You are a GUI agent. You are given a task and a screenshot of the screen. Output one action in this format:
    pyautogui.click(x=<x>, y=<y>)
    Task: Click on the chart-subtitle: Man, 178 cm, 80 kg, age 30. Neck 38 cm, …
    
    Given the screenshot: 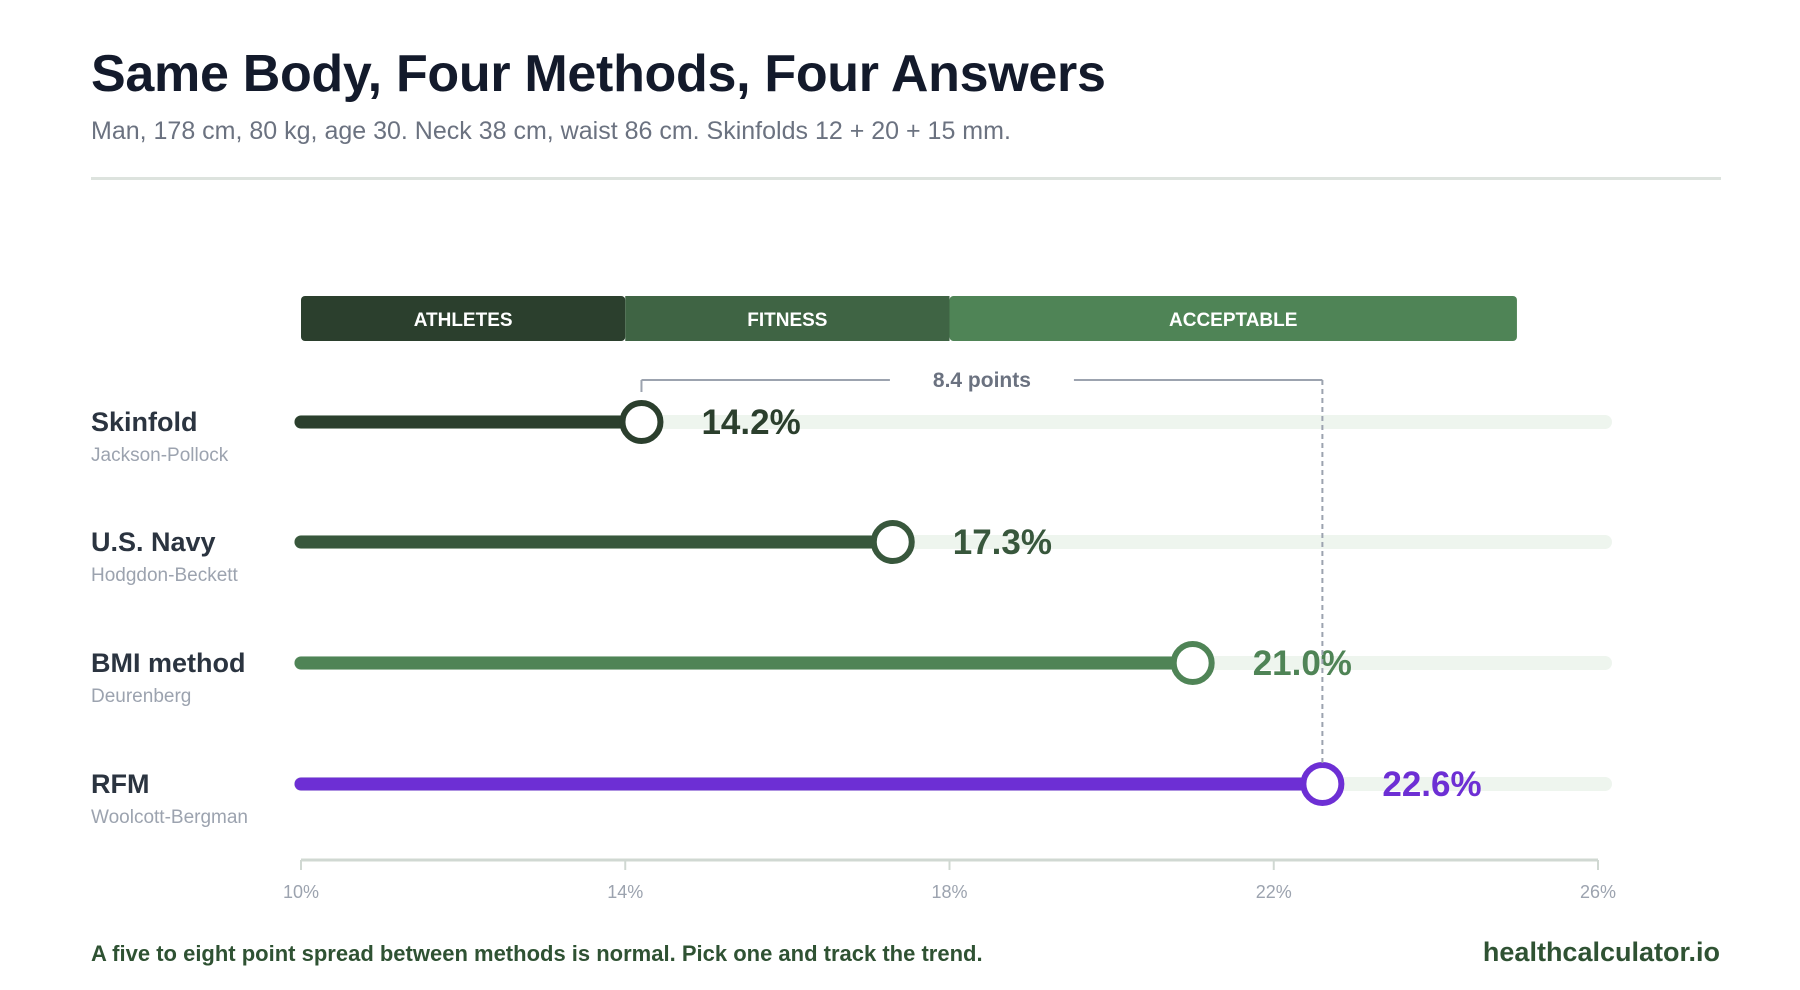 What is the action you would take?
    pyautogui.click(x=551, y=131)
    